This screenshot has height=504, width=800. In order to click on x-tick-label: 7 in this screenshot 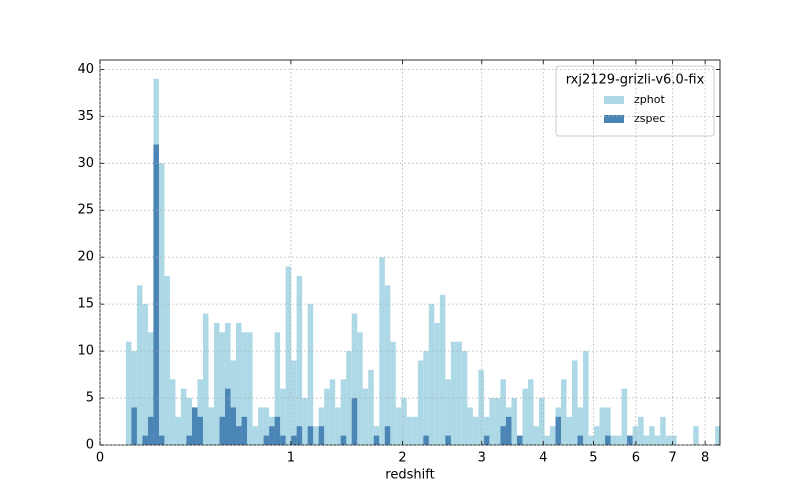, I will do `click(673, 458)`.